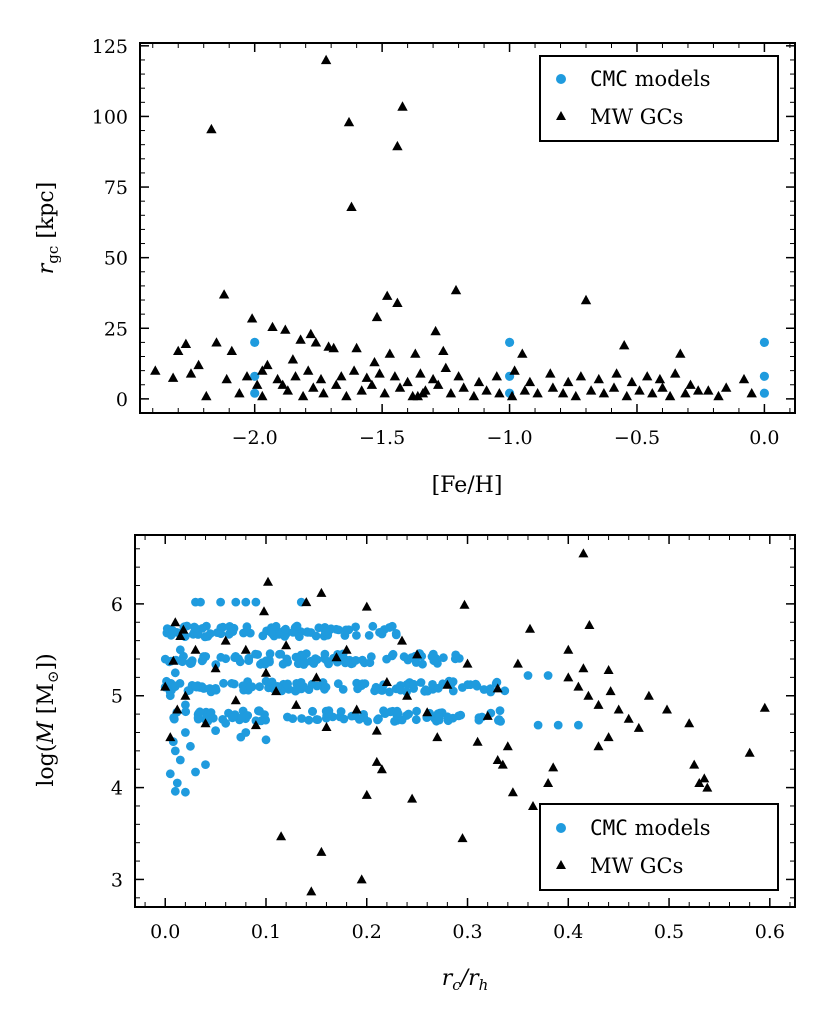 The height and width of the screenshot is (1026, 830). What do you see at coordinates (669, 932) in the screenshot?
I see `x-tick-label: 0.5` at bounding box center [669, 932].